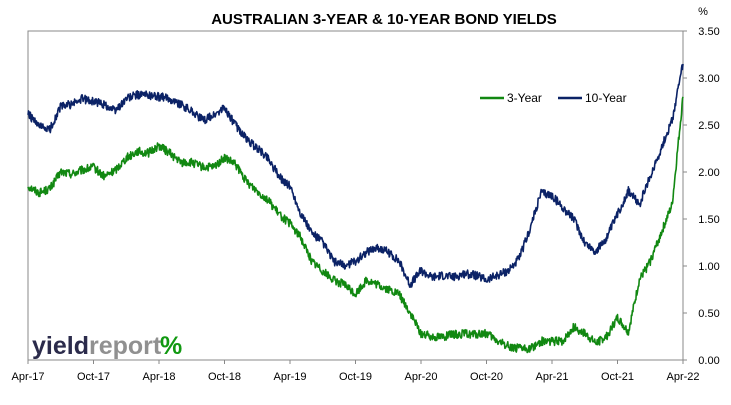 Image resolution: width=731 pixels, height=405 pixels. What do you see at coordinates (708, 173) in the screenshot?
I see `y-tick-label: 2.00` at bounding box center [708, 173].